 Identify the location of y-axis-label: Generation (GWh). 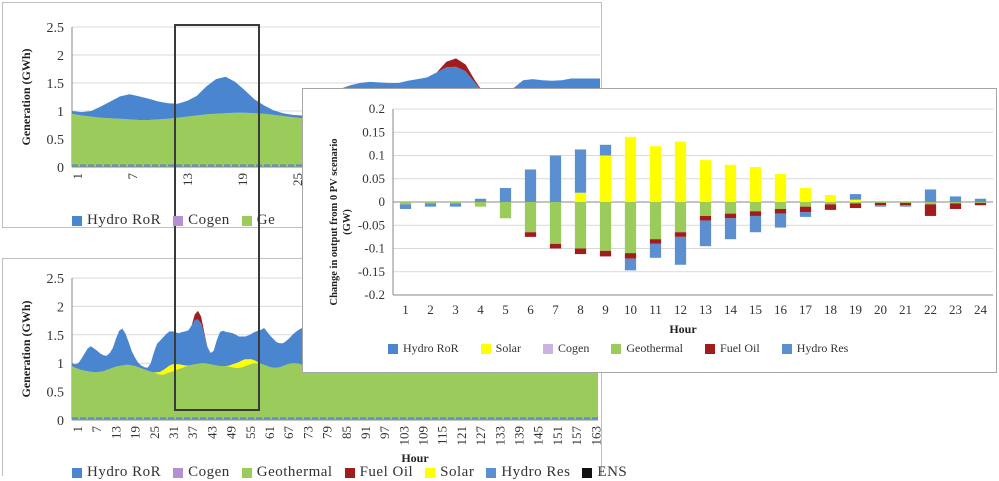
(26, 97).